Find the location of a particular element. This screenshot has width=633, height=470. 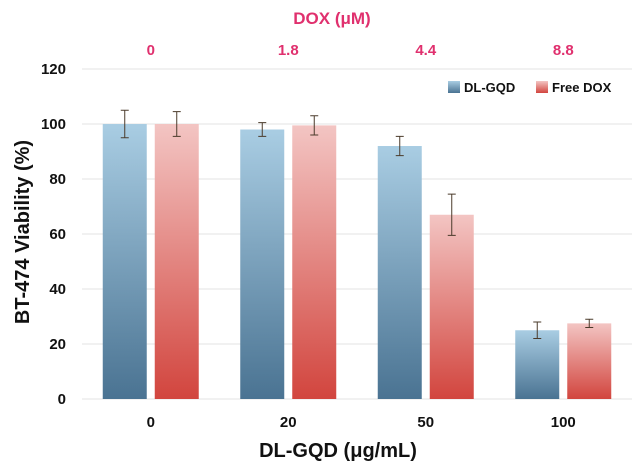

legend-label-dl-gqd: DL-GQD is located at coordinates (489, 87).